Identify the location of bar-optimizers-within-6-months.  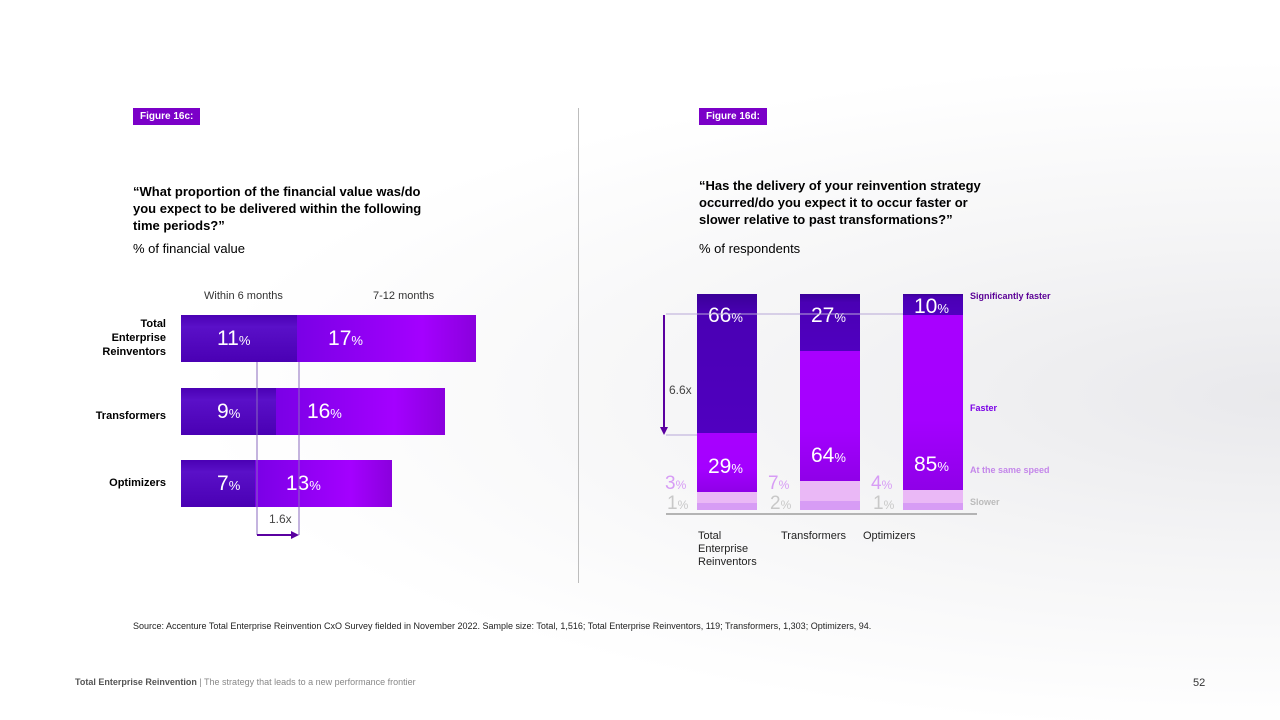
(218, 483).